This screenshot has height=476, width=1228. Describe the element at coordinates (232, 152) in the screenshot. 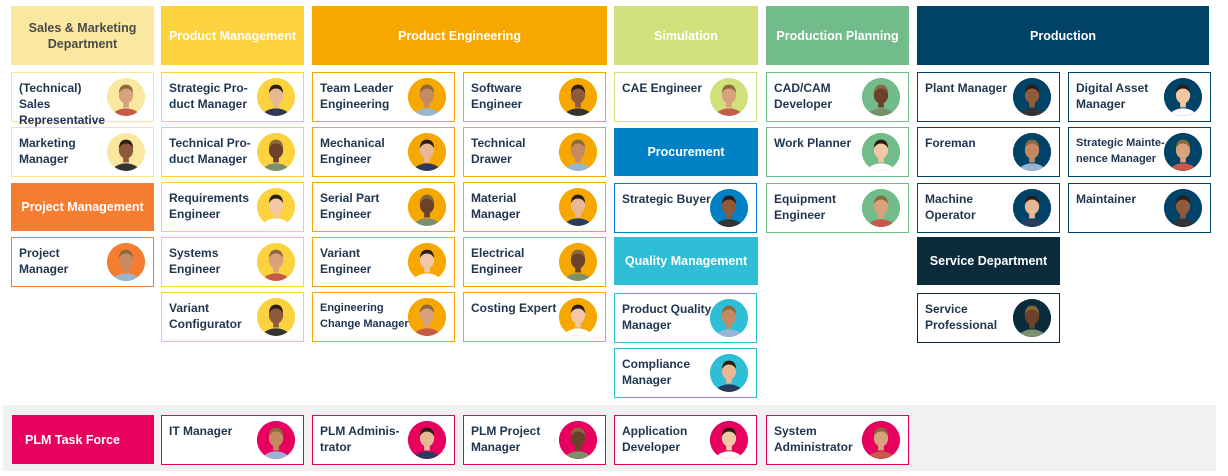

I see `role-card-technical-pm: Technical Pro-duct Manager` at that location.